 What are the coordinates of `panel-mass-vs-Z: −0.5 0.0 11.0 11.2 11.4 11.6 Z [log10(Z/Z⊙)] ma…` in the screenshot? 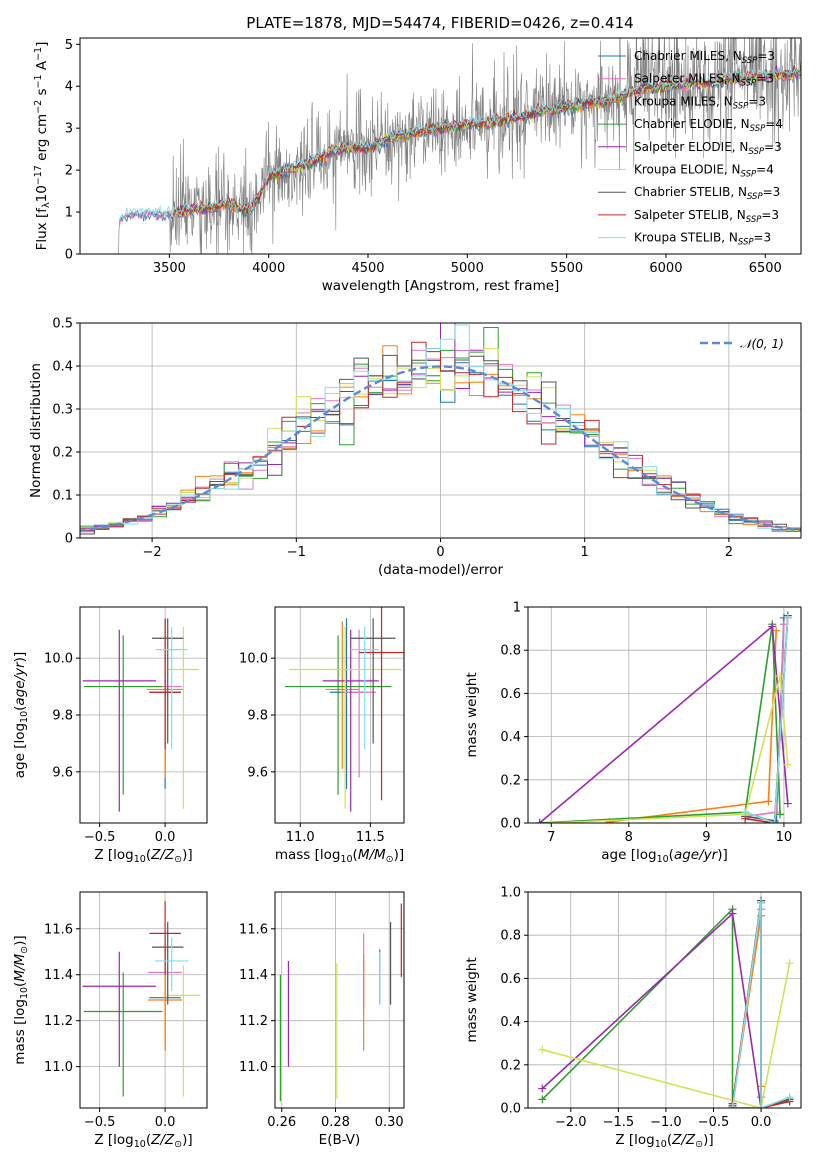 It's located at (110, 1020).